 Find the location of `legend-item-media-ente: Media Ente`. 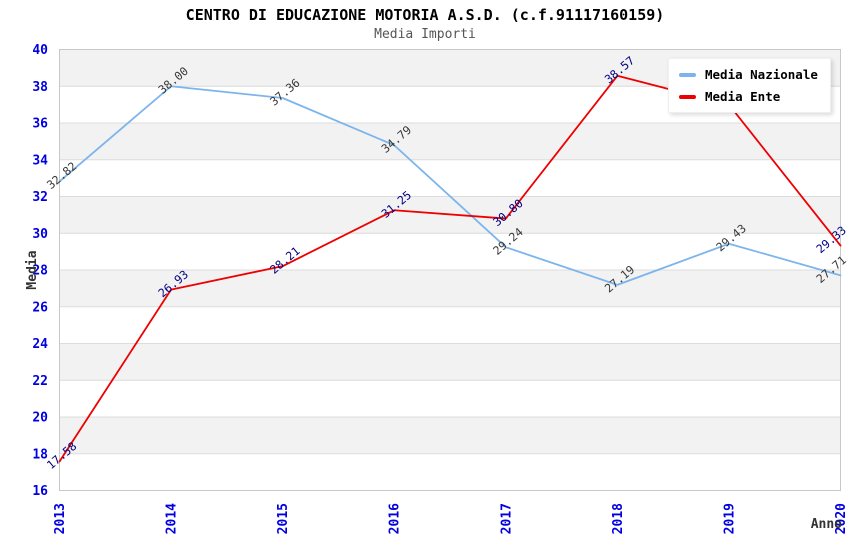

legend-item-media-ente: Media Ente is located at coordinates (748, 96).